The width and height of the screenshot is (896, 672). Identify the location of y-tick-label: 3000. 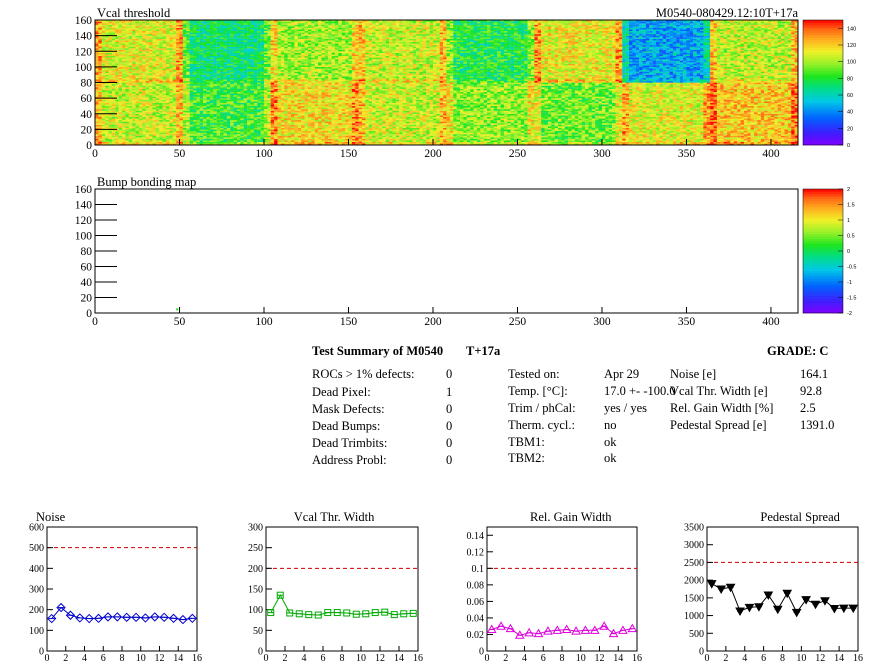
(694, 545).